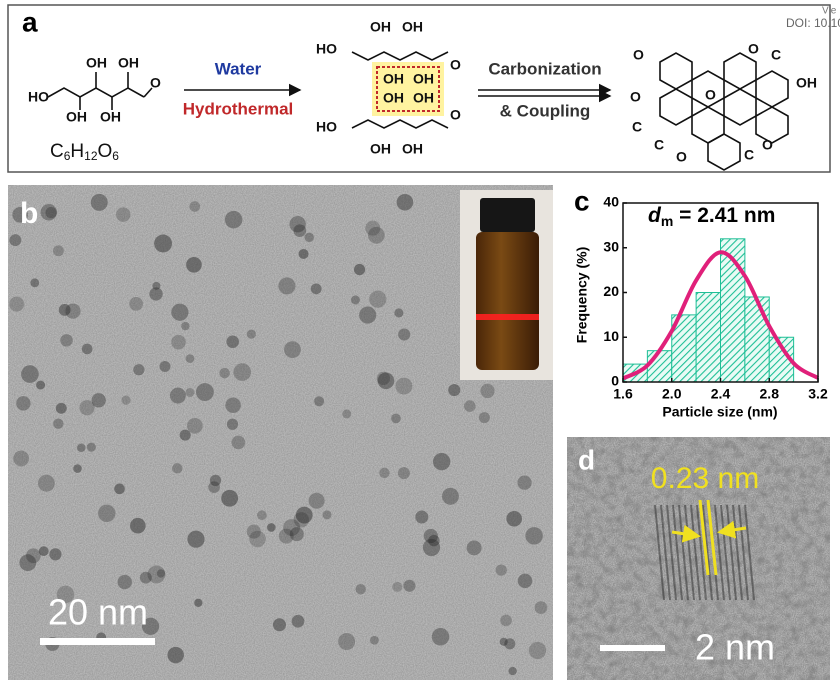  What do you see at coordinates (655, 215) in the screenshot?
I see `title-part: d` at bounding box center [655, 215].